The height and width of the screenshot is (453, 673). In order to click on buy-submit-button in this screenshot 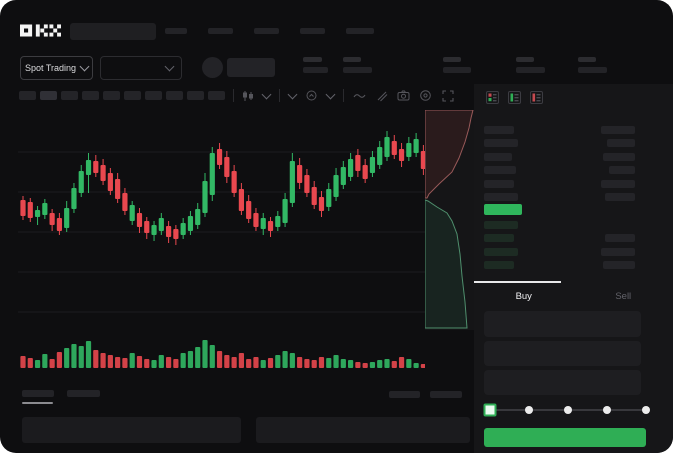, I will do `click(565, 437)`.